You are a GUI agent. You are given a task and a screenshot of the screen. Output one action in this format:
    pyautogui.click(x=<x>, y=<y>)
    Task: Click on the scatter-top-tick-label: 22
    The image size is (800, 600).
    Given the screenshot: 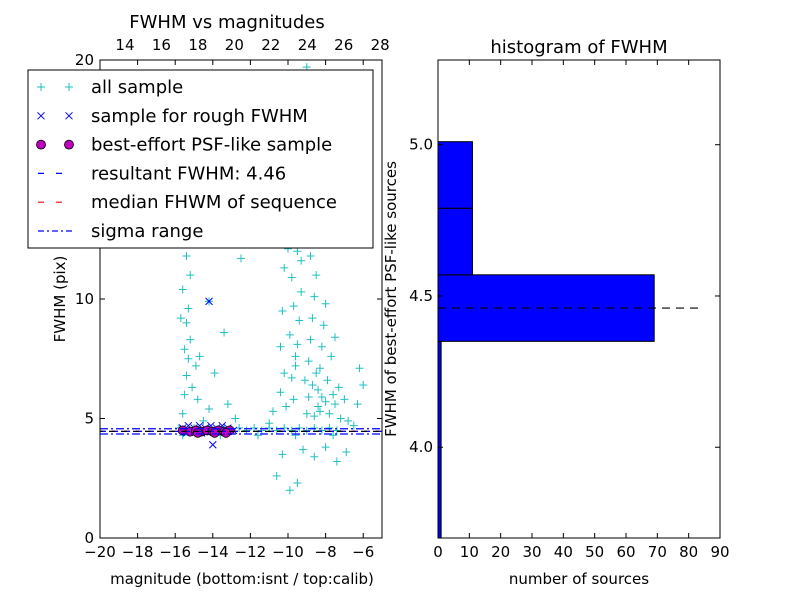 What is the action you would take?
    pyautogui.click(x=270, y=45)
    